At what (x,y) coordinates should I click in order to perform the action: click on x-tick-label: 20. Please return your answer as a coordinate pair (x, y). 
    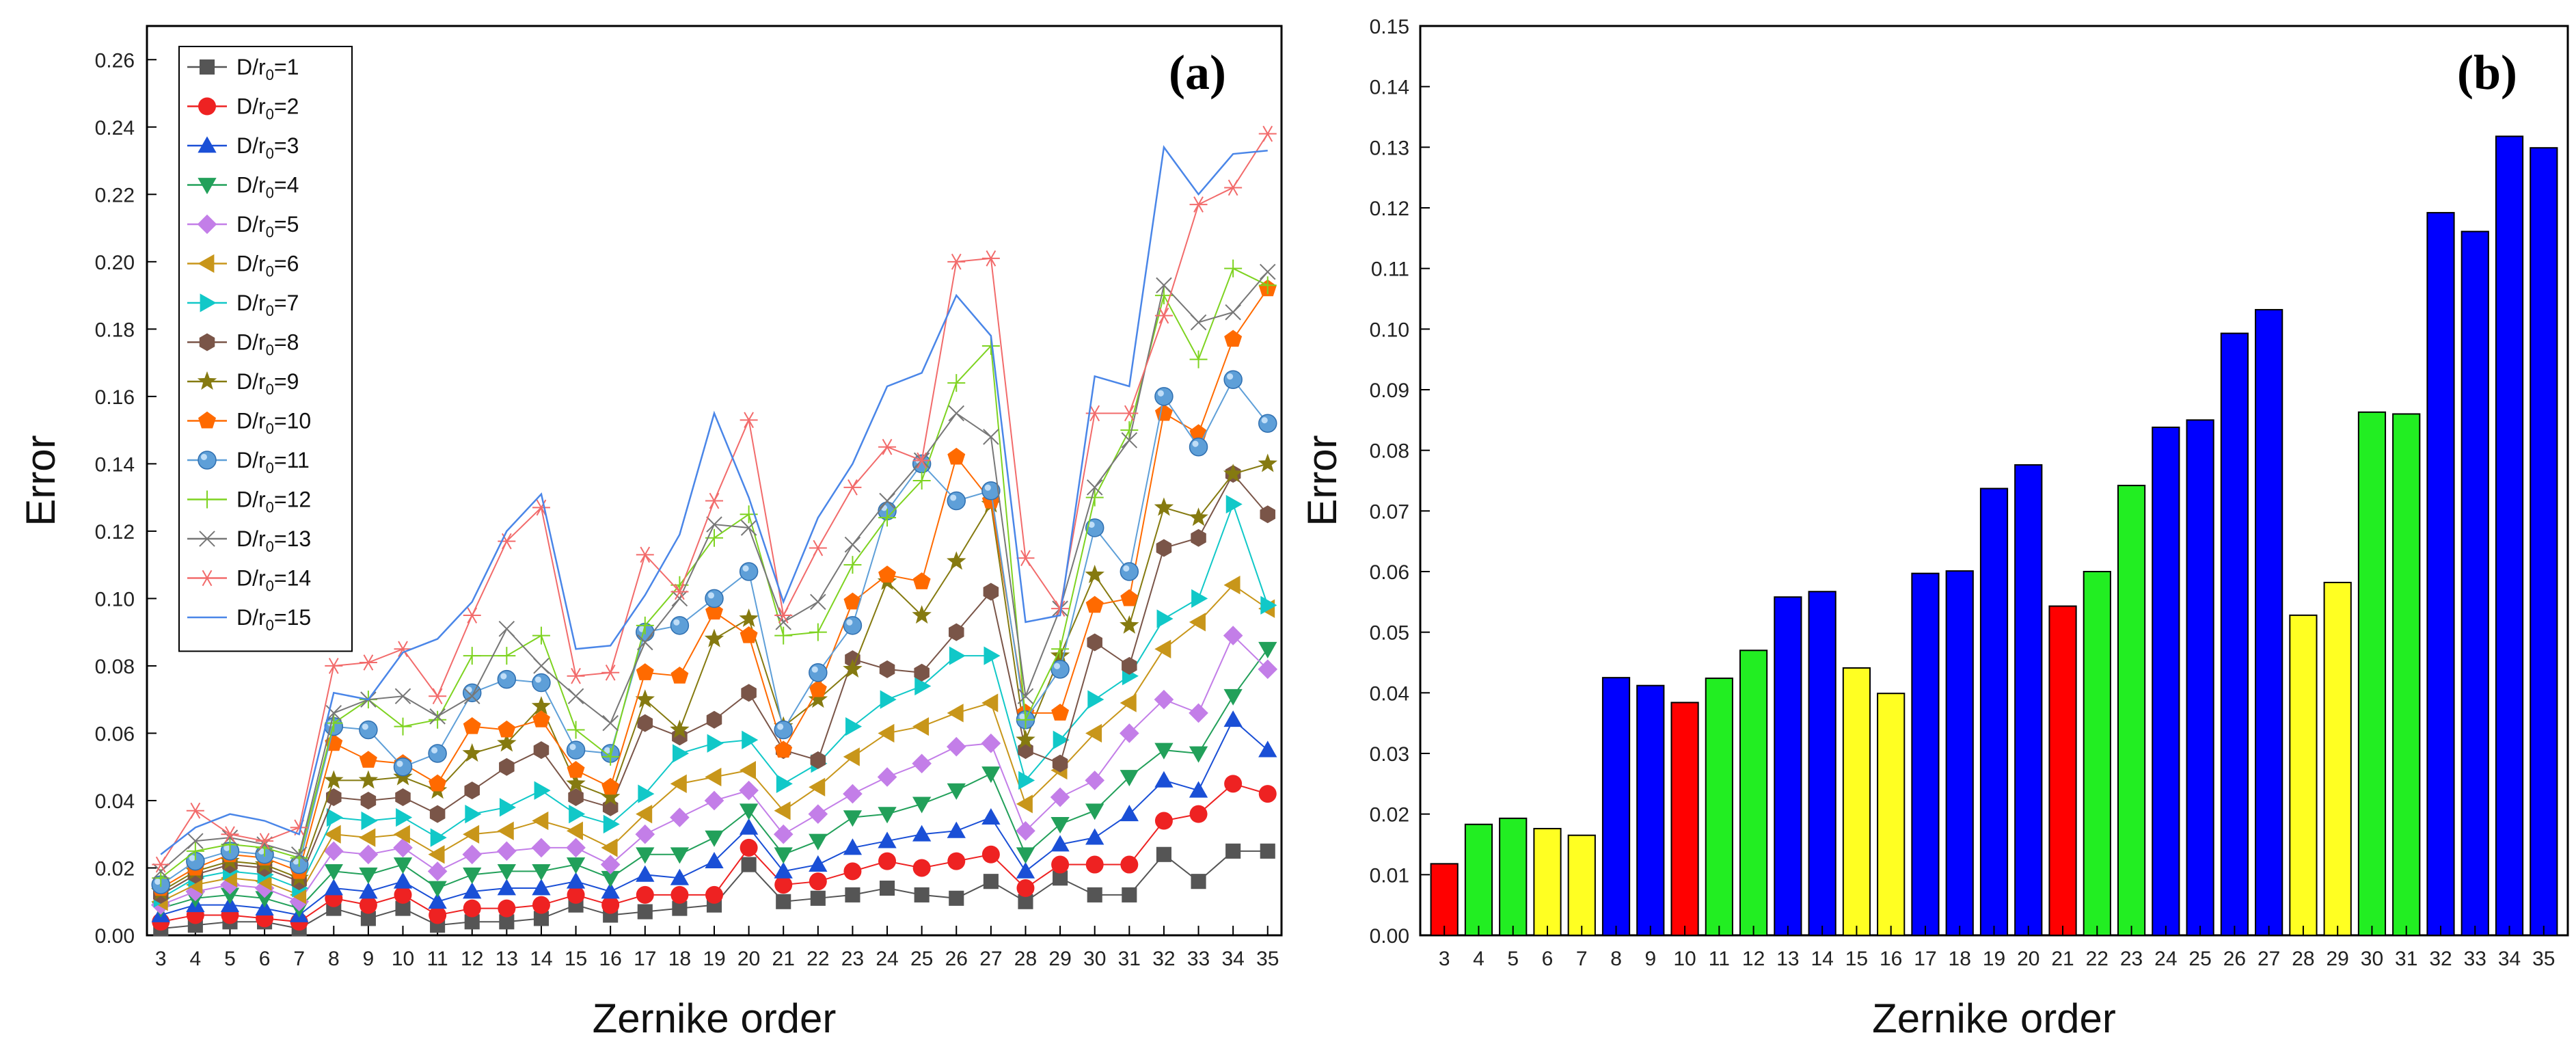
    Looking at the image, I should click on (2028, 959).